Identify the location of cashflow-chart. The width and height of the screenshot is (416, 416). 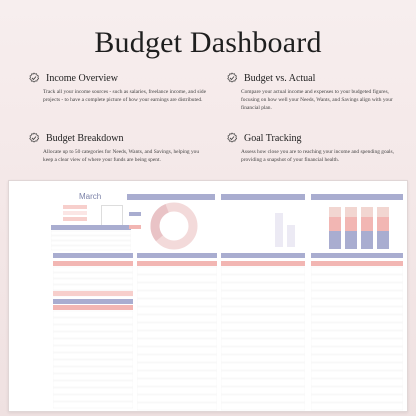
(285, 230).